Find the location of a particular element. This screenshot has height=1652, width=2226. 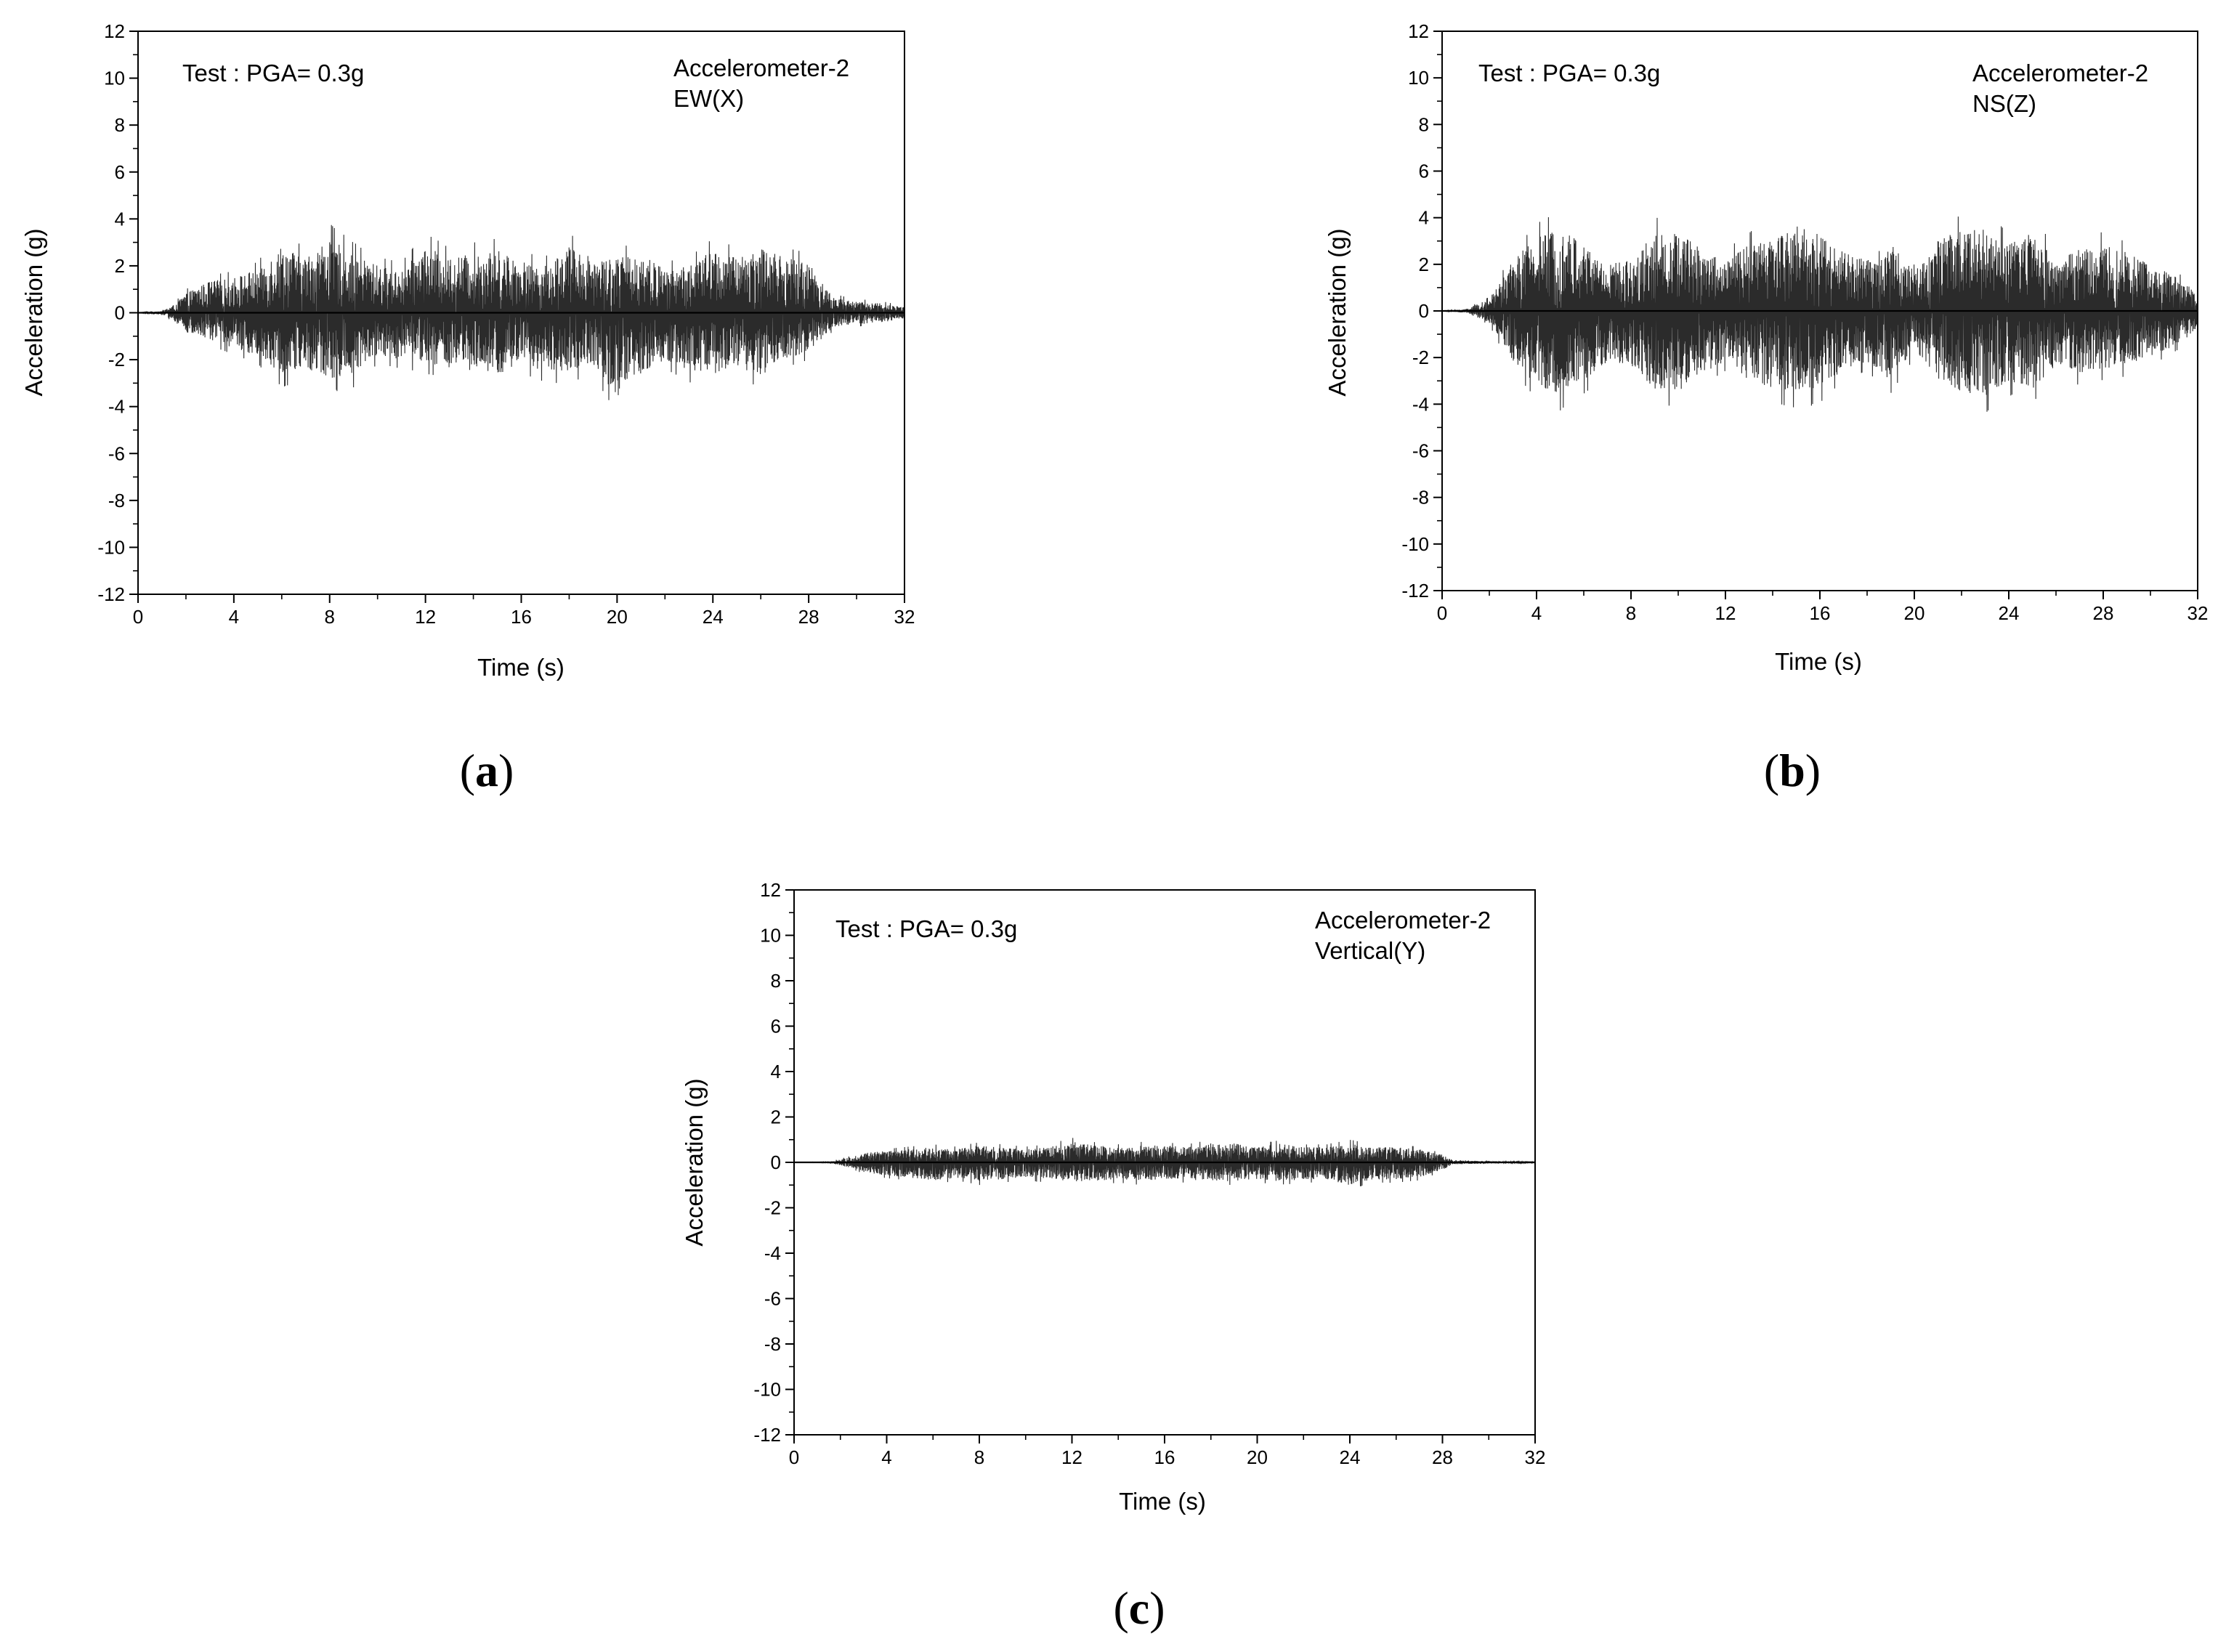

caption-letter: b is located at coordinates (1792, 770).